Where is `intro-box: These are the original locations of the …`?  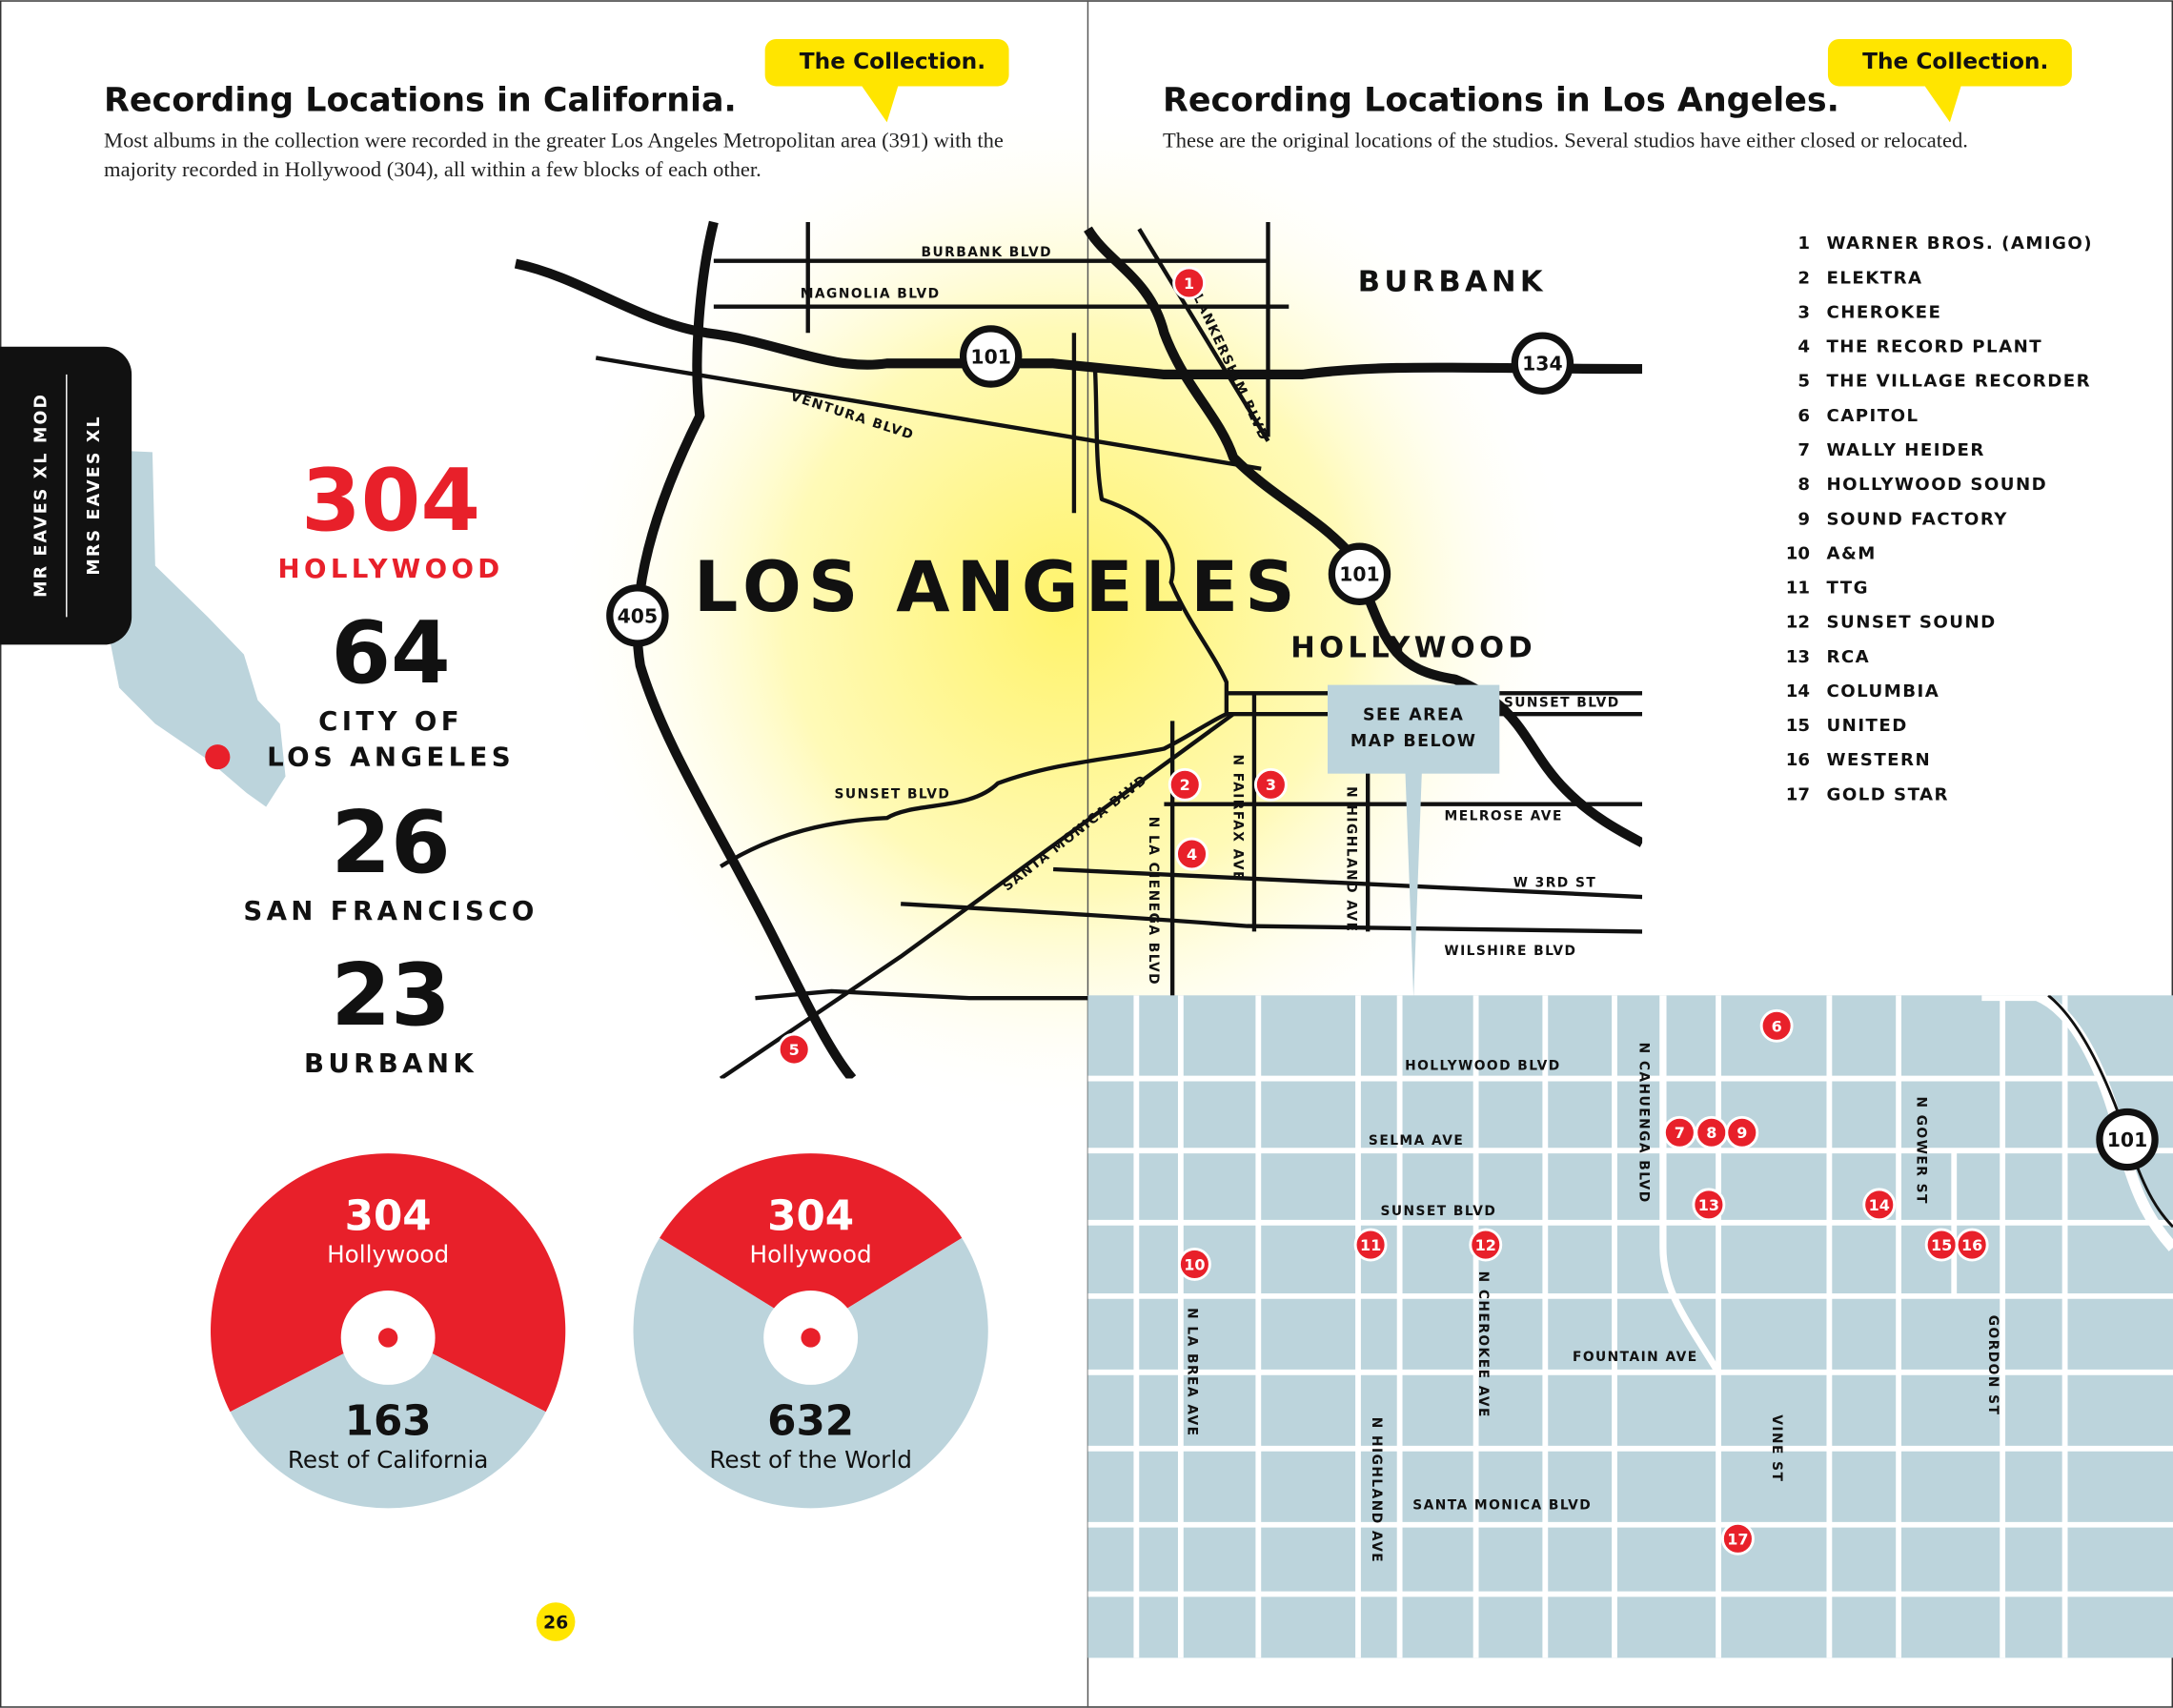
intro-box: These are the original locations of the … is located at coordinates (1565, 141).